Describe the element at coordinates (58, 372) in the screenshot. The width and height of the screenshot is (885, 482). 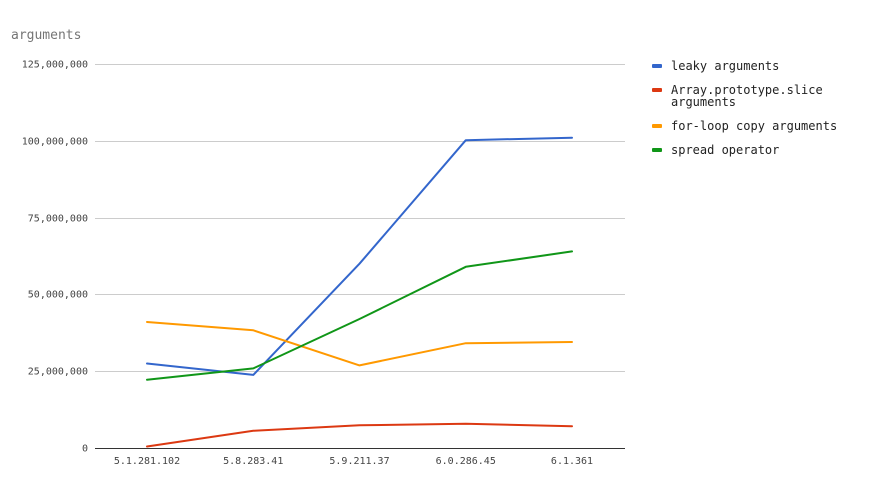
I see `y-tick-label: 25,000,000` at that location.